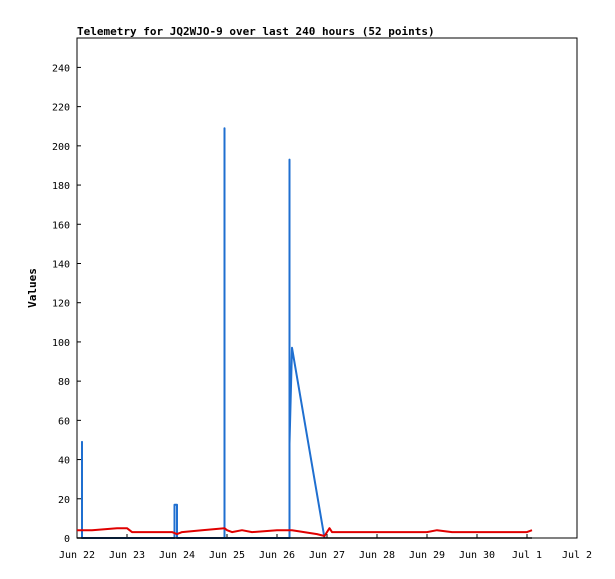  What do you see at coordinates (64, 421) in the screenshot?
I see `y-tick-label: 60` at bounding box center [64, 421].